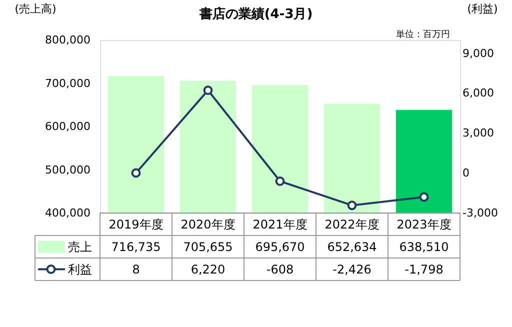  I want to click on chart-title: 書店の業績(4-3月), so click(255, 14).